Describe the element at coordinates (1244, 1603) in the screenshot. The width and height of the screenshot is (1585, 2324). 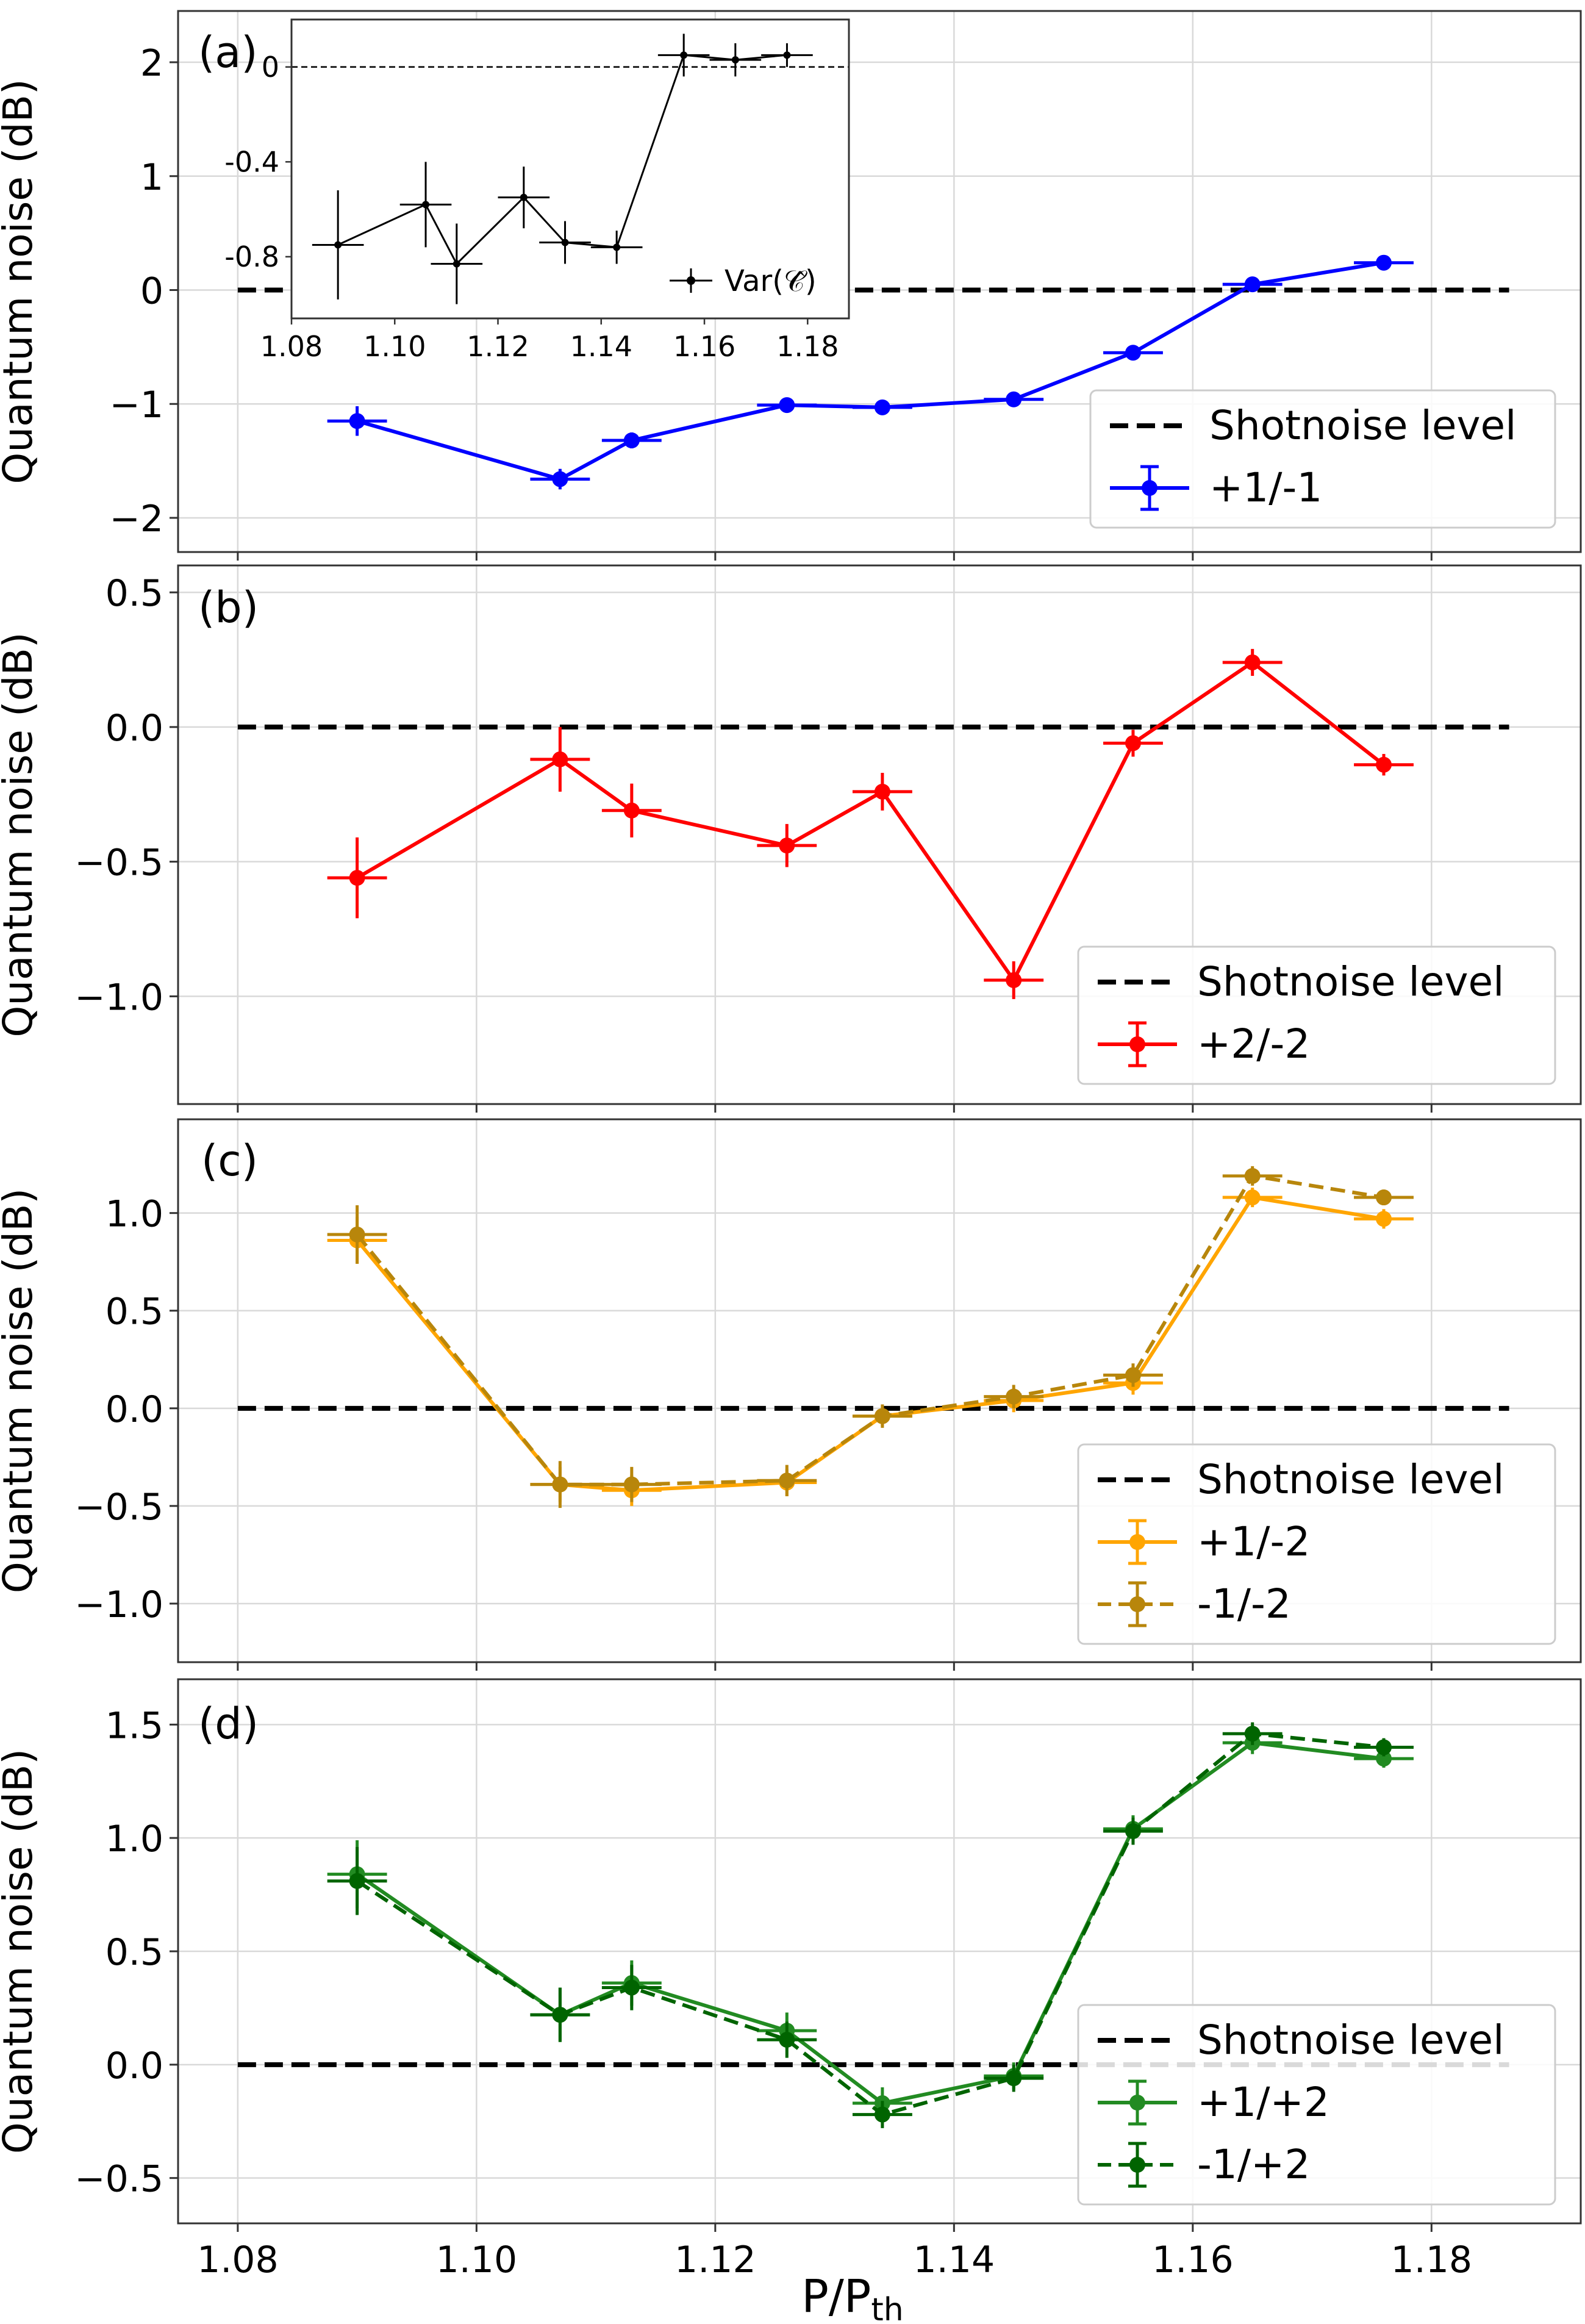
I see `legend-label--1/-2: -1/-2` at that location.